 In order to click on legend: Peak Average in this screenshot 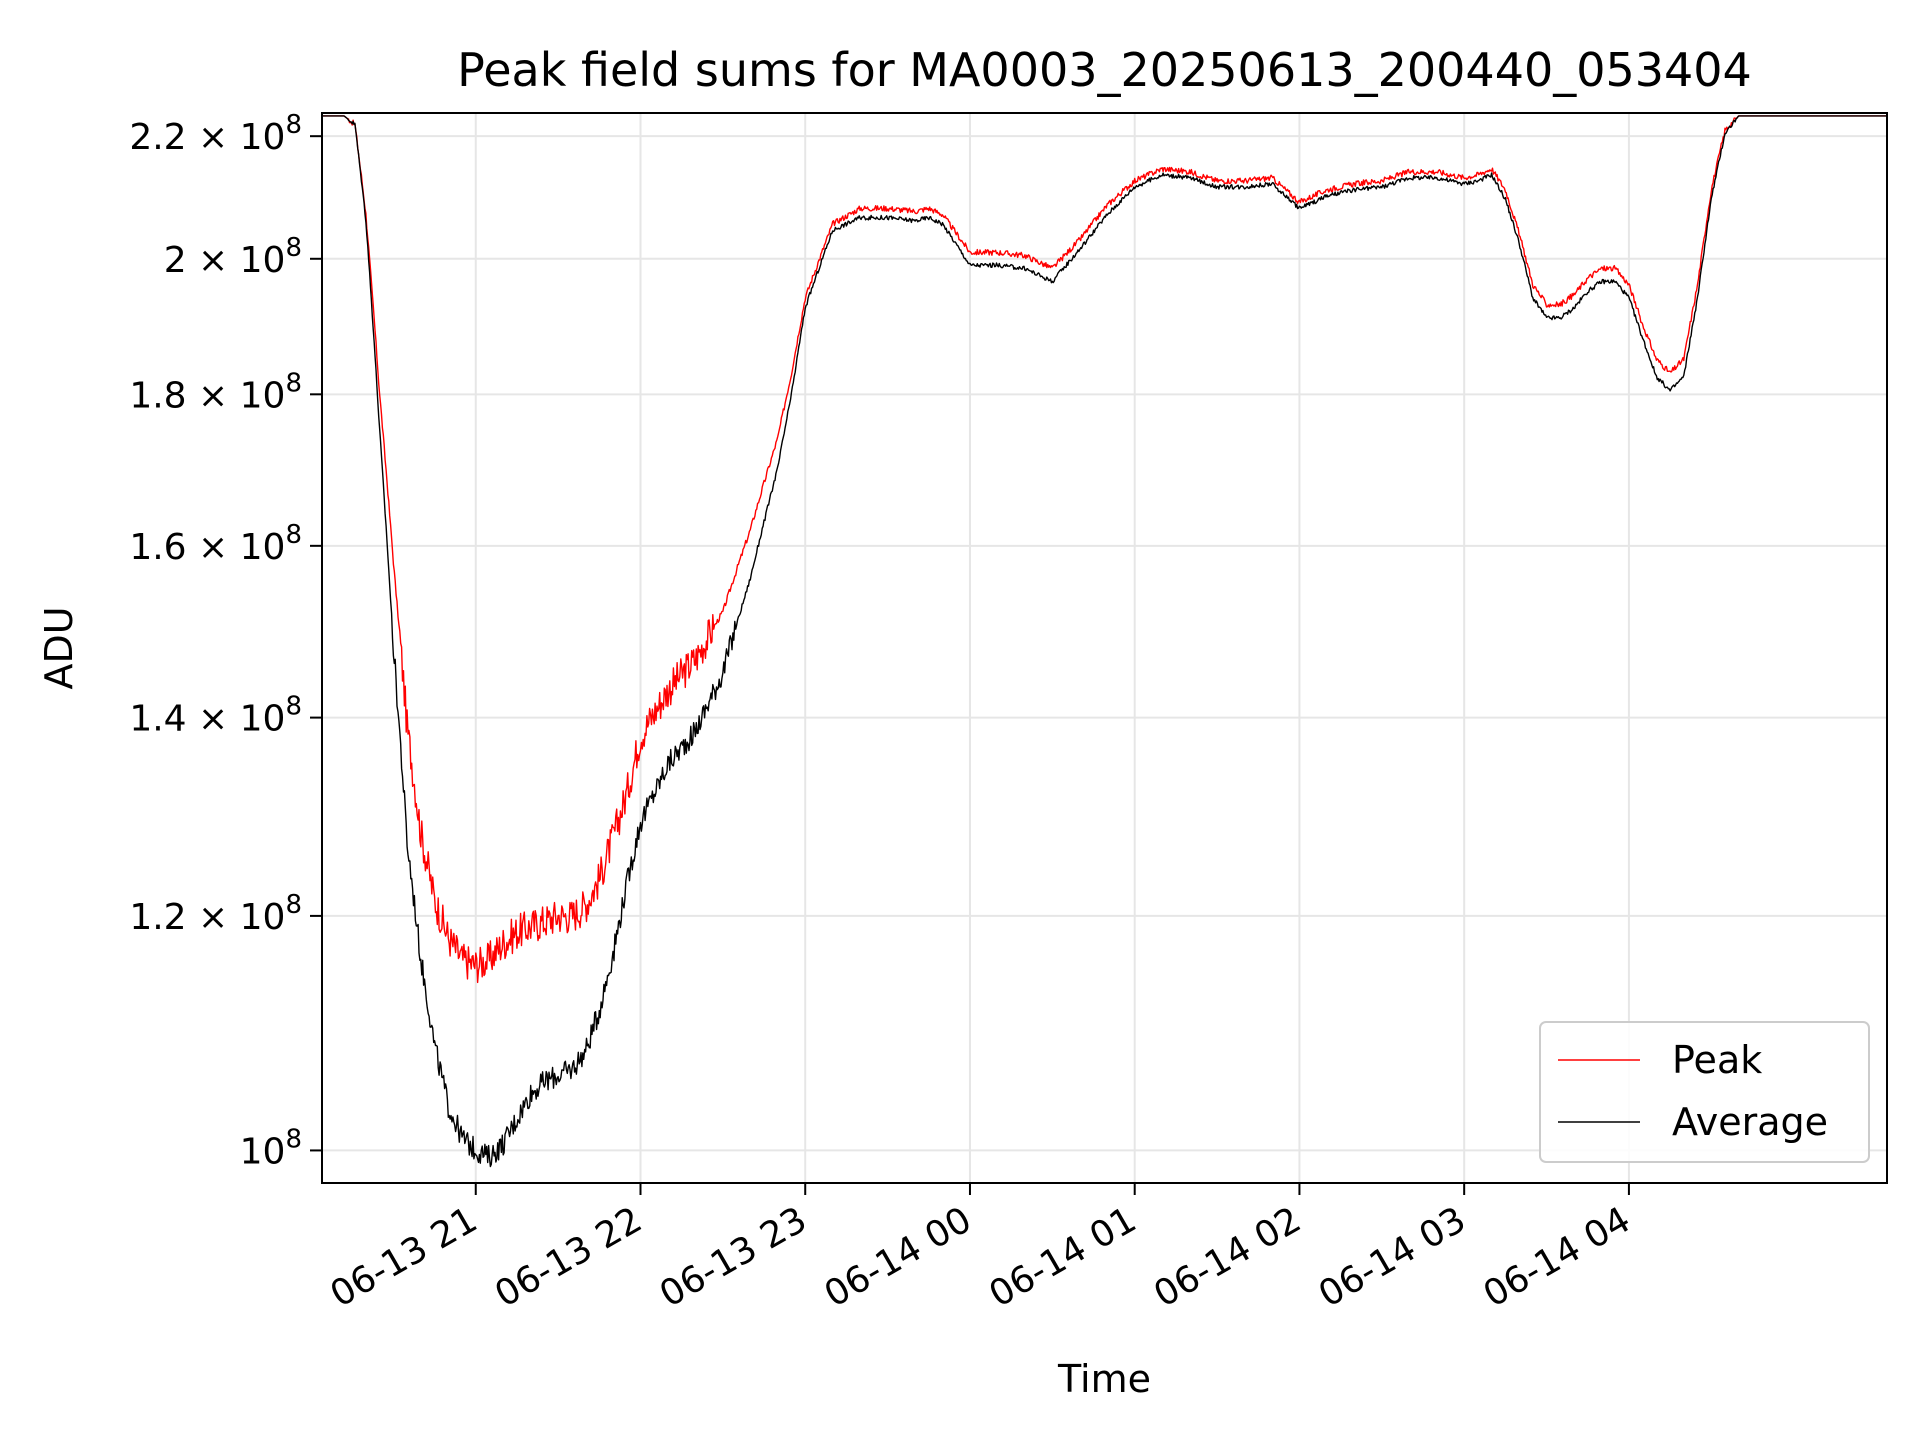, I will do `click(1704, 1092)`.